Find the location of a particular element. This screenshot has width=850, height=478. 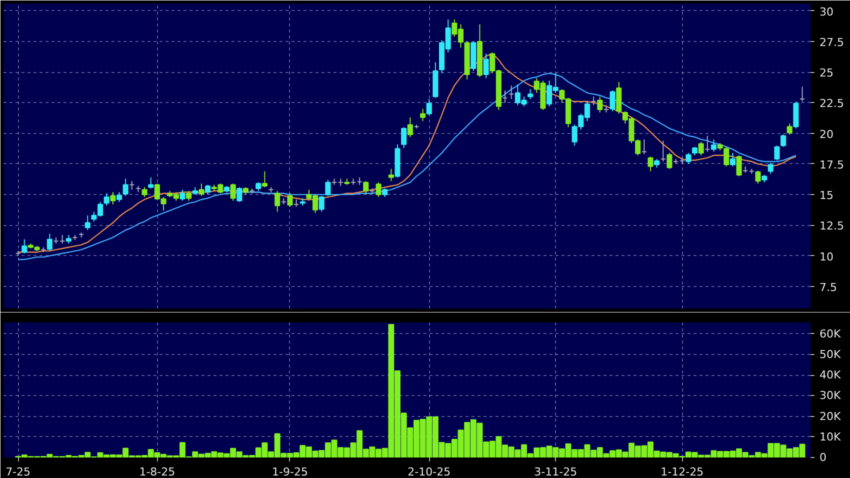

y-tick-label: 20 is located at coordinates (827, 134).